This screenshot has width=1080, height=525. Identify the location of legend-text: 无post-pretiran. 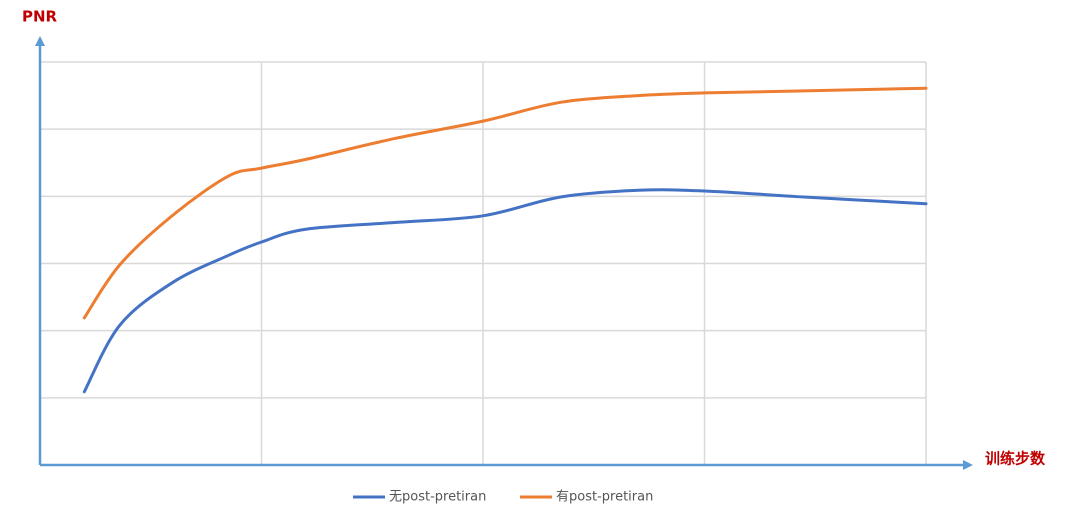
(437, 497).